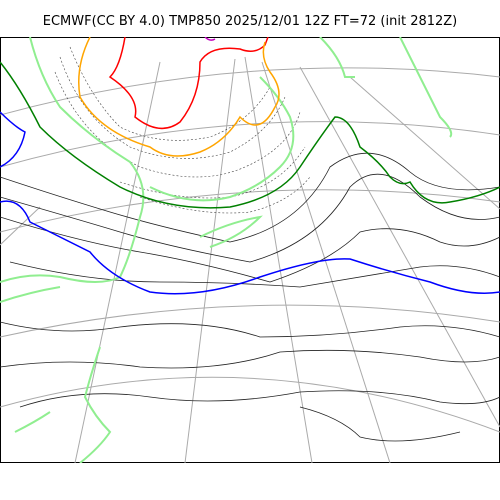  What do you see at coordinates (188, 83) in the screenshot?
I see `isotherm-cold` at bounding box center [188, 83].